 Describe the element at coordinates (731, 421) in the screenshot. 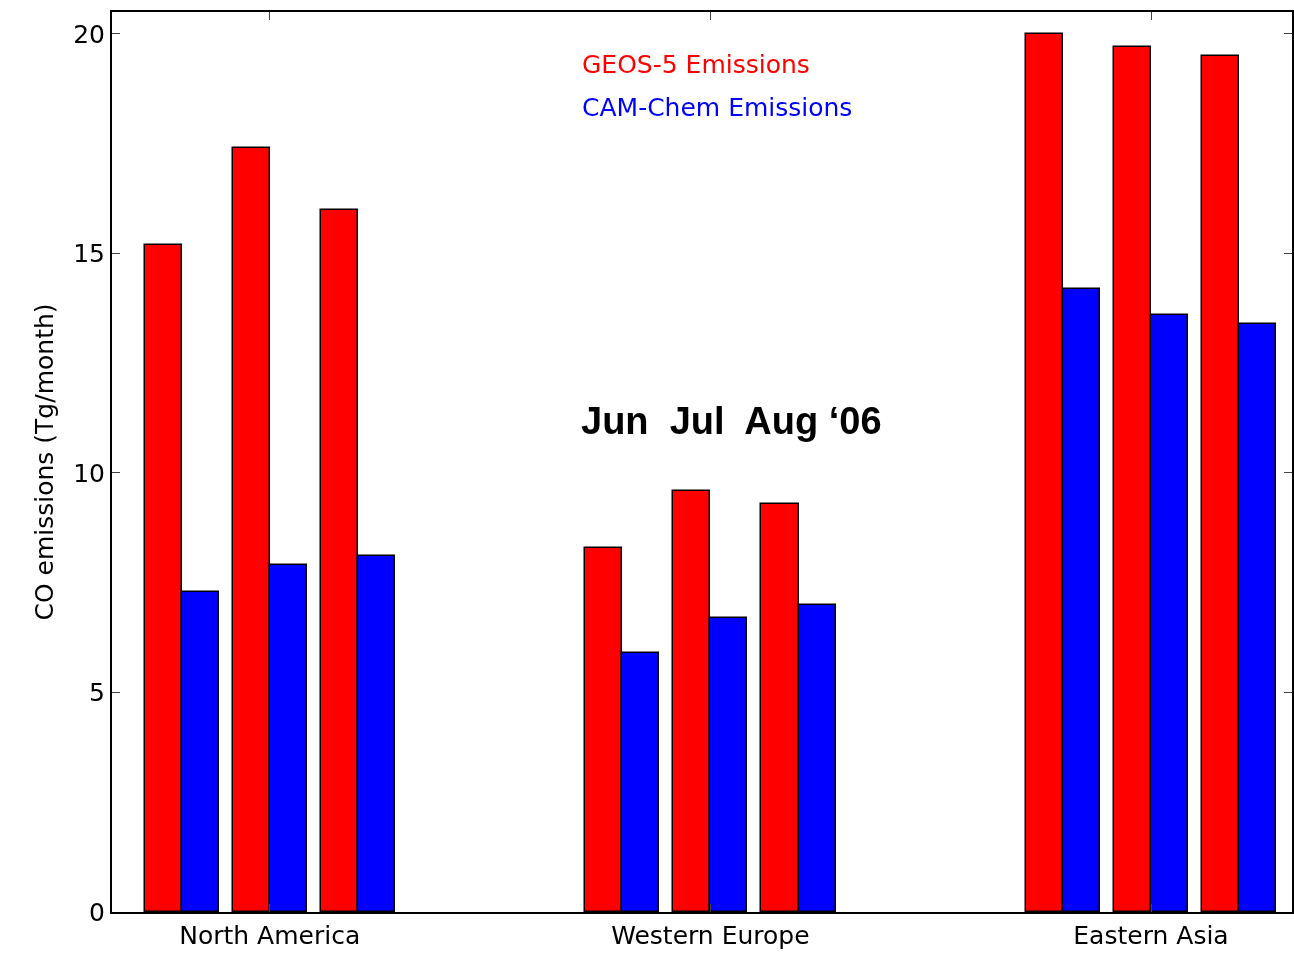

I see `annotation: Jun Jul Aug ‘06` at that location.